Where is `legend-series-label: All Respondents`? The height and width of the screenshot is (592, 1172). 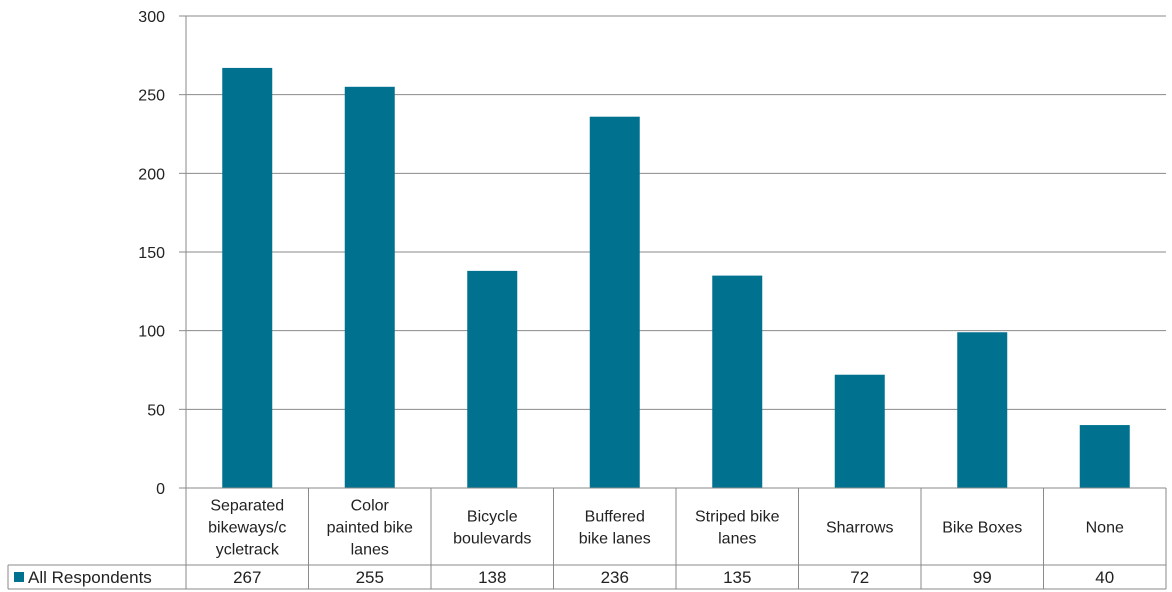
legend-series-label: All Respondents is located at coordinates (90, 577).